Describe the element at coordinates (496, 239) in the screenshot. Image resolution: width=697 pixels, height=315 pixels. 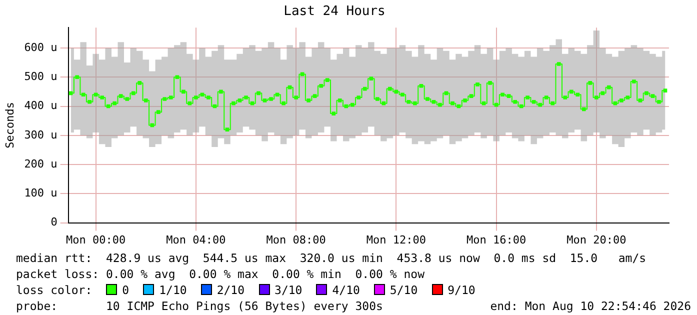
I see `x-tick-label: Mon 16:00` at that location.